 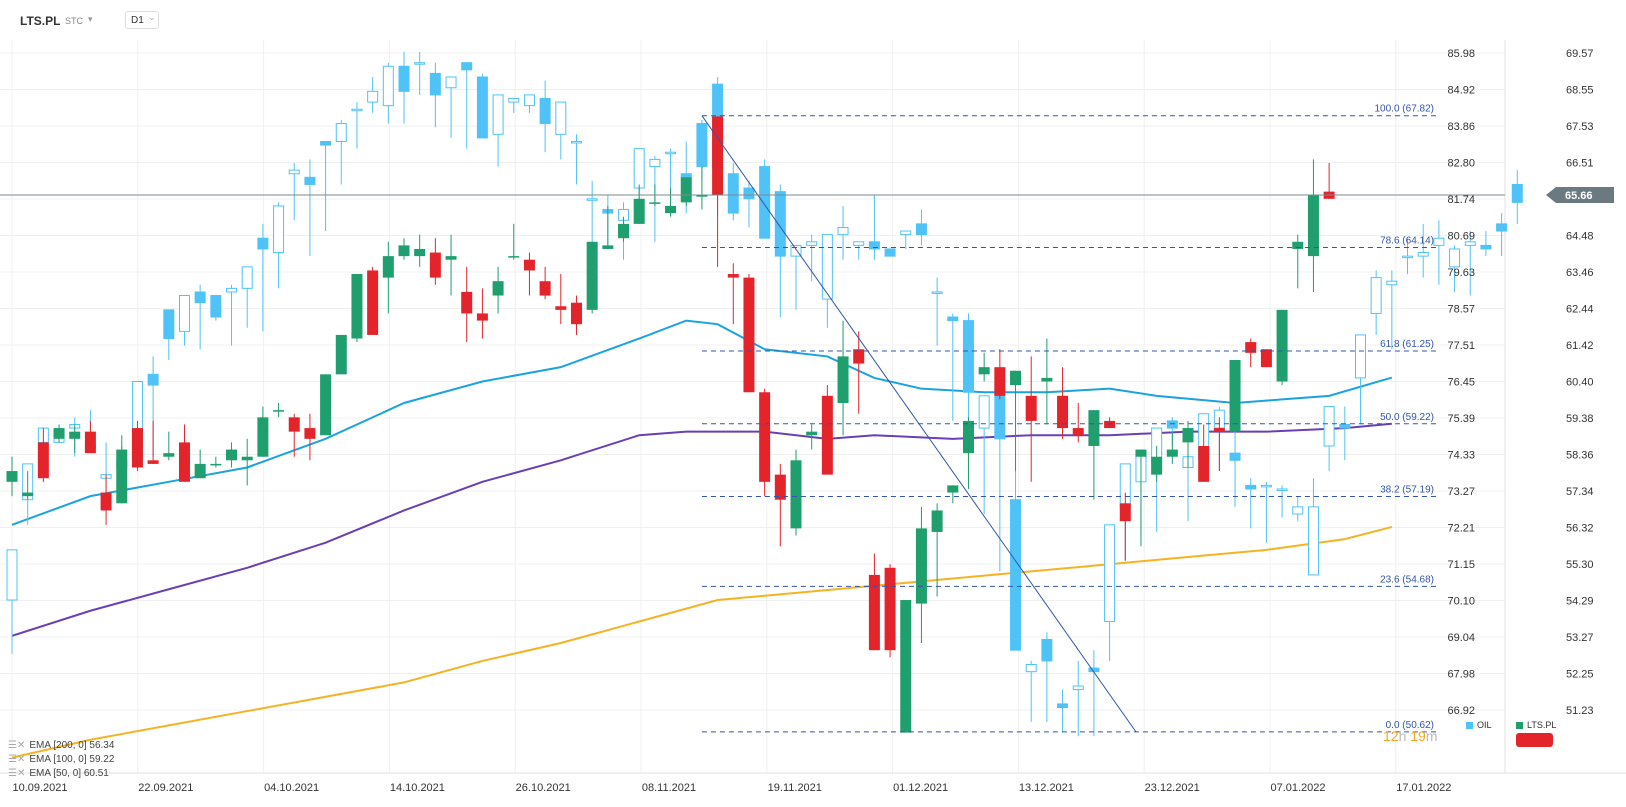 I want to click on price-axis-tick: 81.74, so click(x=1461, y=200).